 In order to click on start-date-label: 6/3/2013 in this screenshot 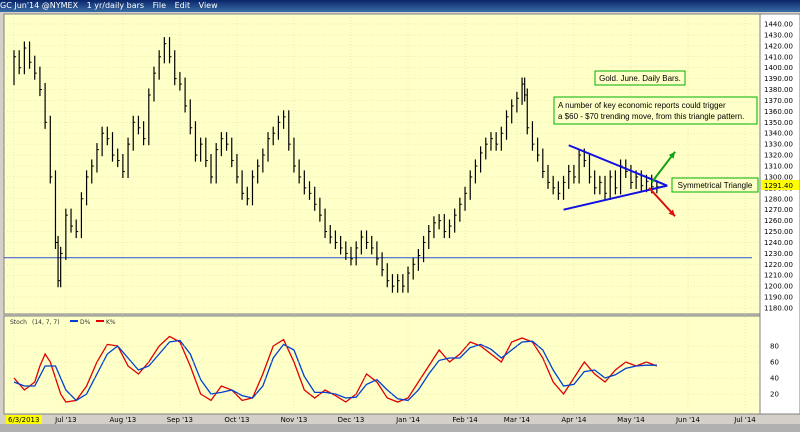, I will do `click(23, 420)`.